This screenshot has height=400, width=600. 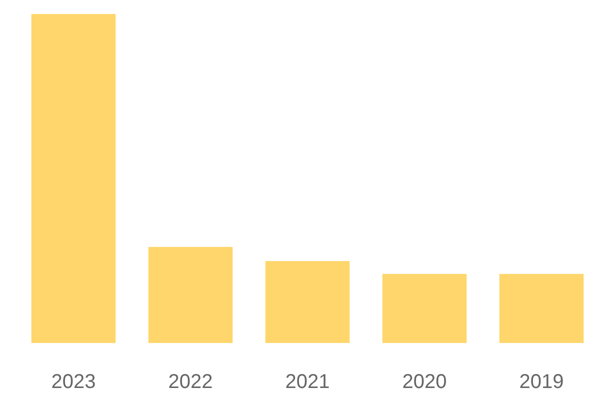 What do you see at coordinates (73, 382) in the screenshot?
I see `x-tick-label: 2023` at bounding box center [73, 382].